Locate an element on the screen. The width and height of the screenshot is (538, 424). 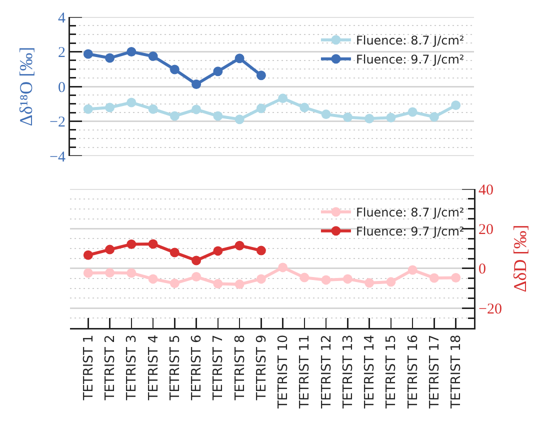
y-axis-title: Δδ¹⁸O [‰] is located at coordinates (26, 86).